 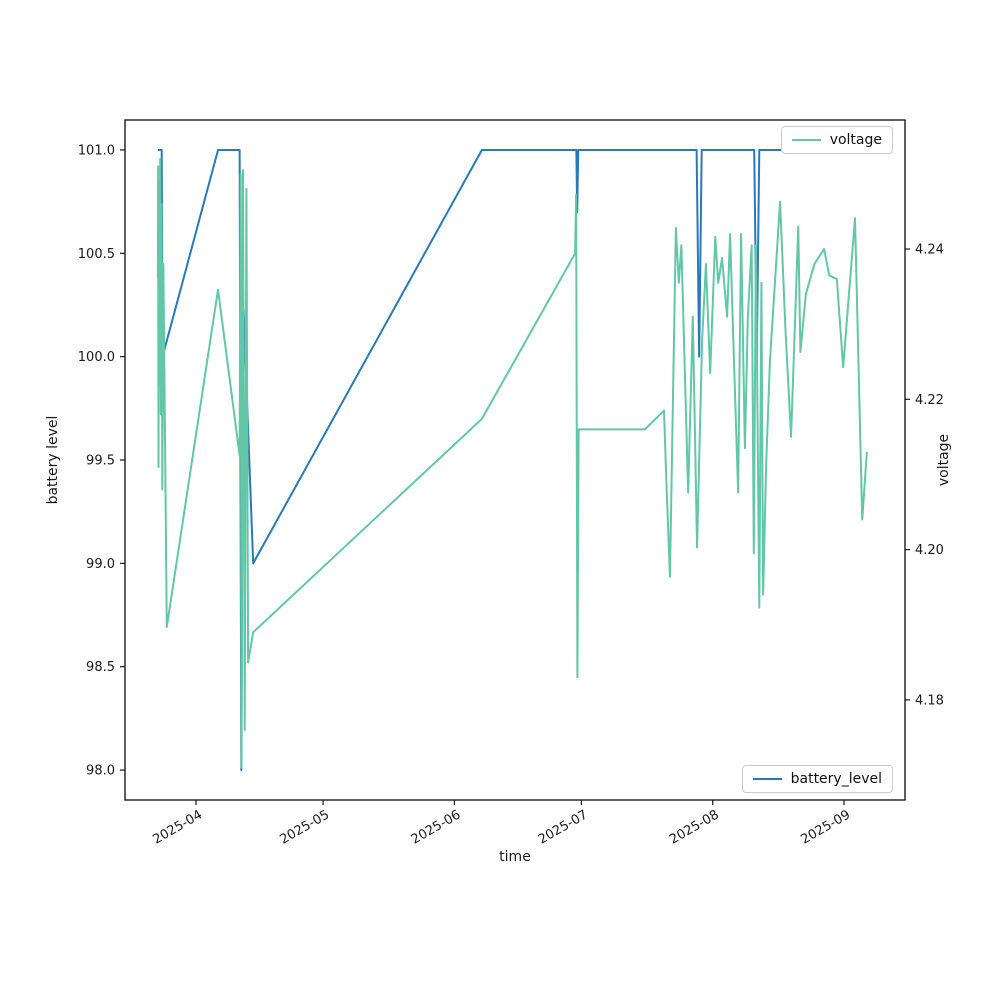 I want to click on y-left-tick-label: 100.0, so click(x=96, y=357).